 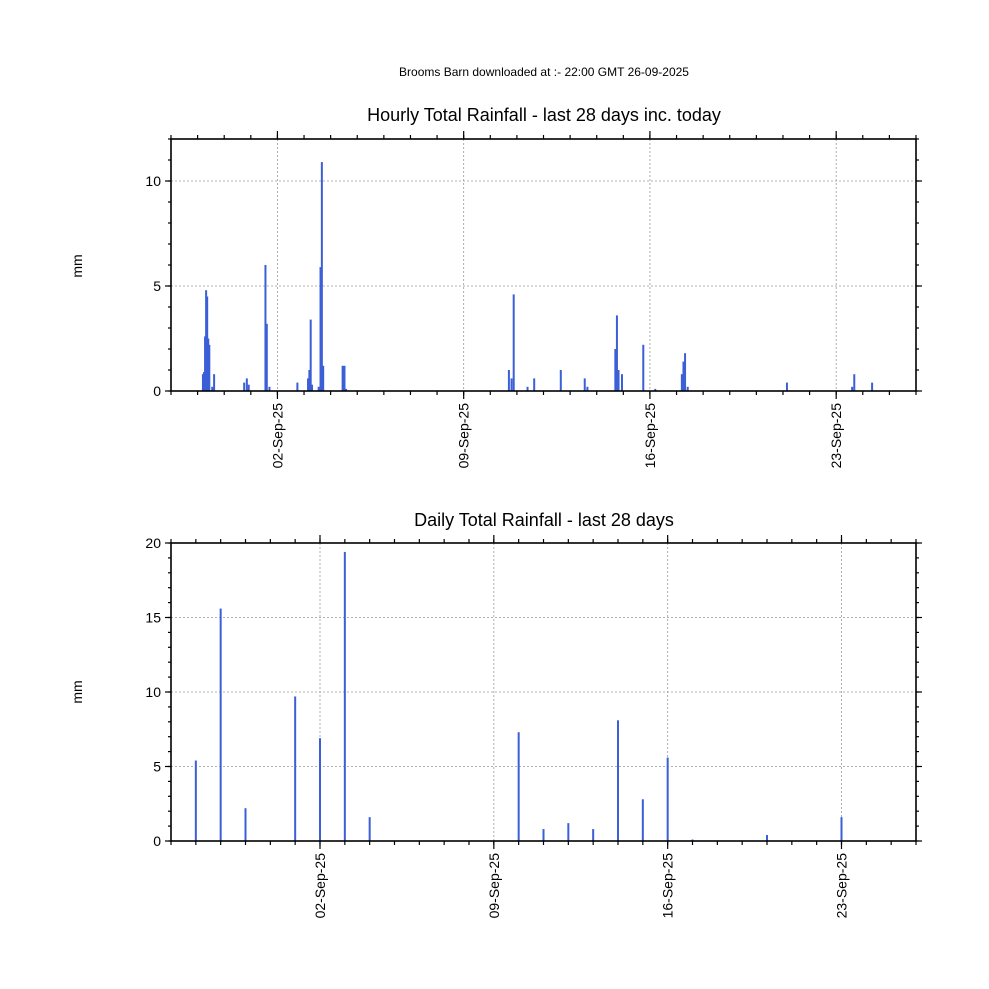 What do you see at coordinates (153, 692) in the screenshot?
I see `daily-y-tick-label: 10` at bounding box center [153, 692].